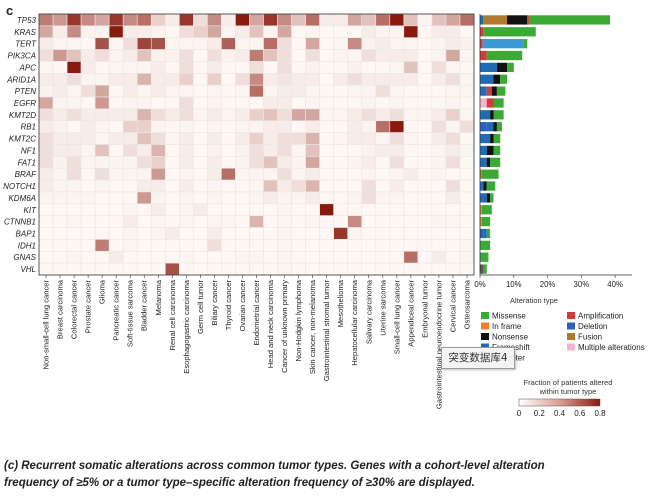  What do you see at coordinates (452, 306) in the screenshot?
I see `column-label: Cervical cancer` at bounding box center [452, 306].